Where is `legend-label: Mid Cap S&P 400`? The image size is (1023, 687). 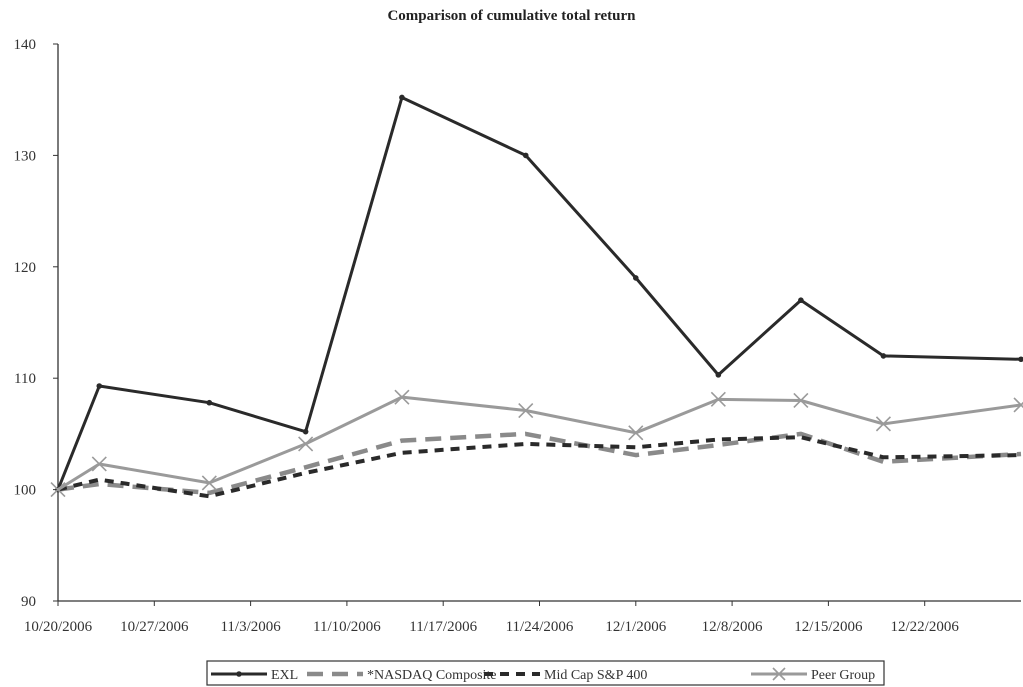 legend-label: Mid Cap S&P 400 is located at coordinates (595, 675).